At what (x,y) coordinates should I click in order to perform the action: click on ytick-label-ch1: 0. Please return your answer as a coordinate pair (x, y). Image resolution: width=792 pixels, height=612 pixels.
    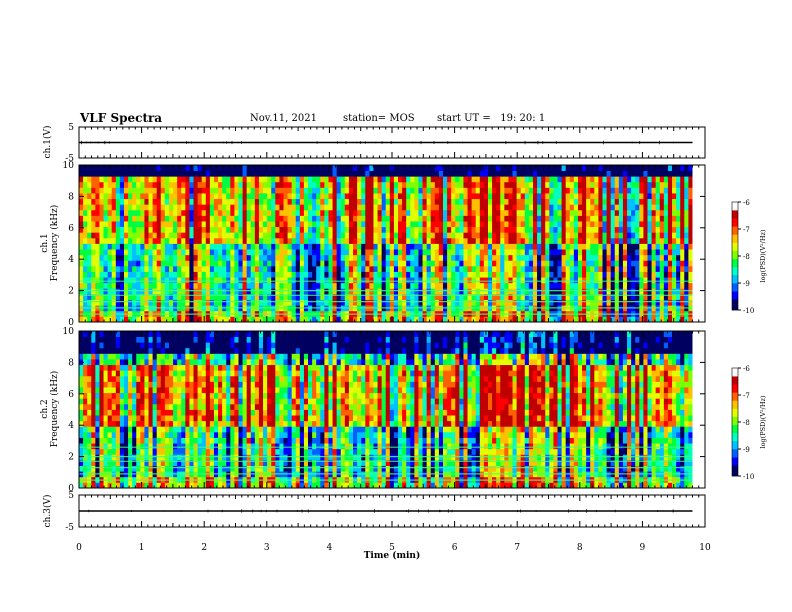
    Looking at the image, I should click on (71, 323).